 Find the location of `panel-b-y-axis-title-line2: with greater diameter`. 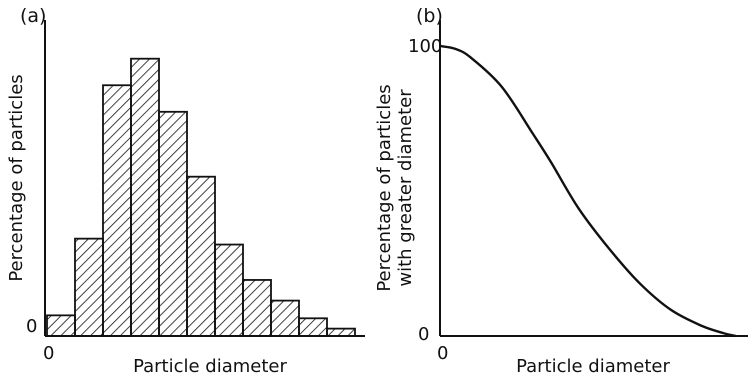

panel-b-y-axis-title-line2: with greater diameter is located at coordinates (405, 188).